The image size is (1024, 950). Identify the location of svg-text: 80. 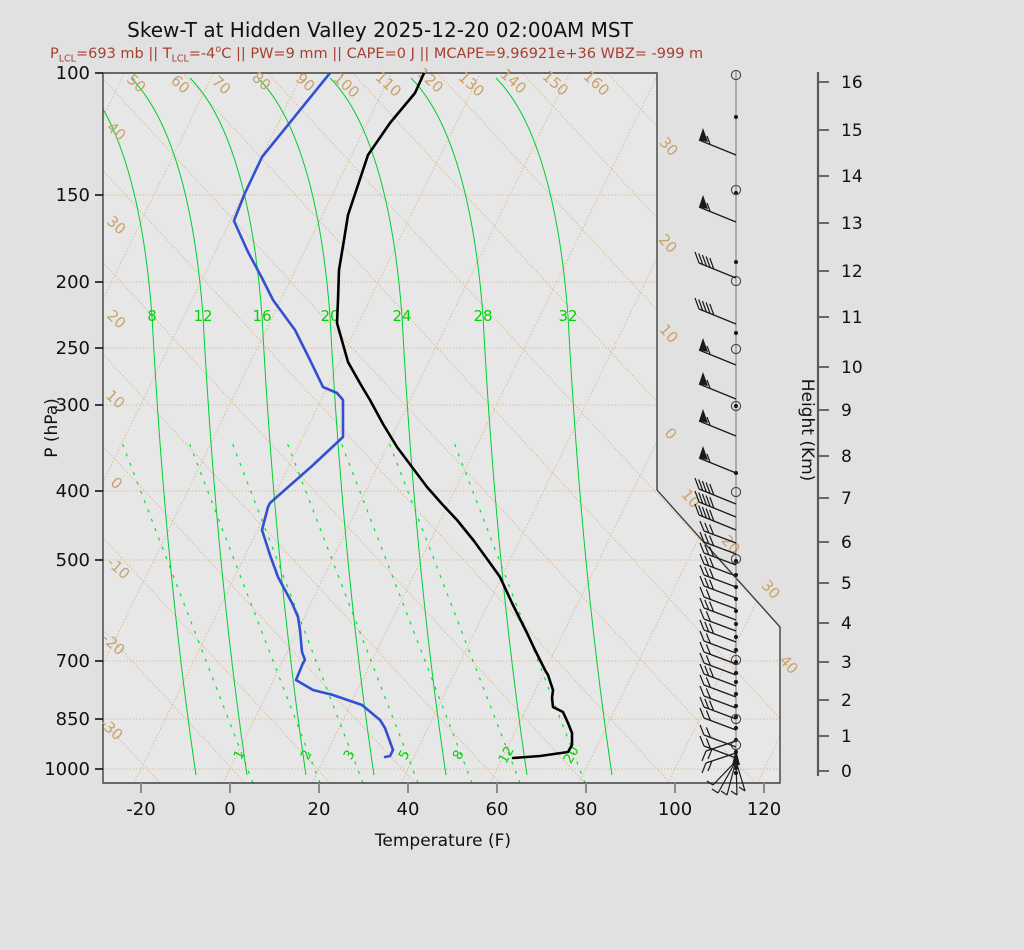
(586, 809).